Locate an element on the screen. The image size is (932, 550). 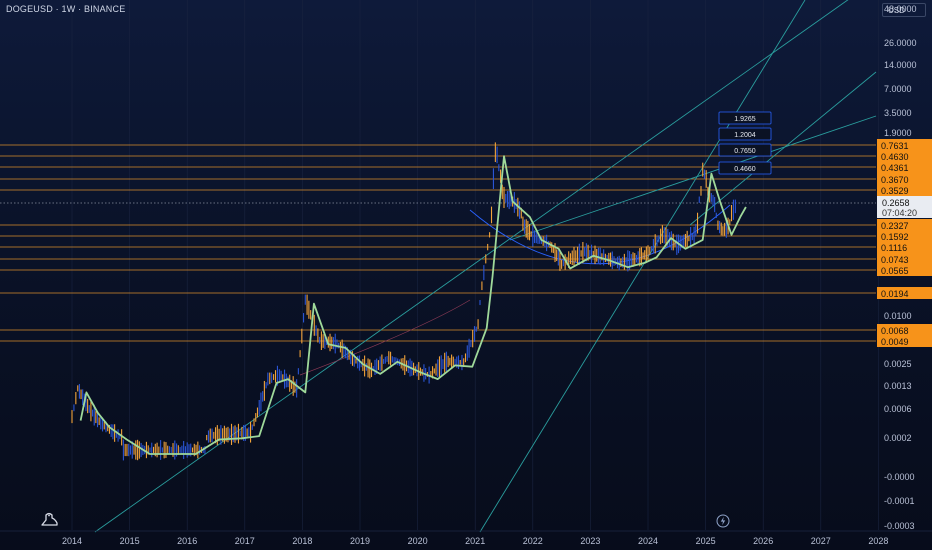
x-tick-2014: 2014 is located at coordinates (72, 541).